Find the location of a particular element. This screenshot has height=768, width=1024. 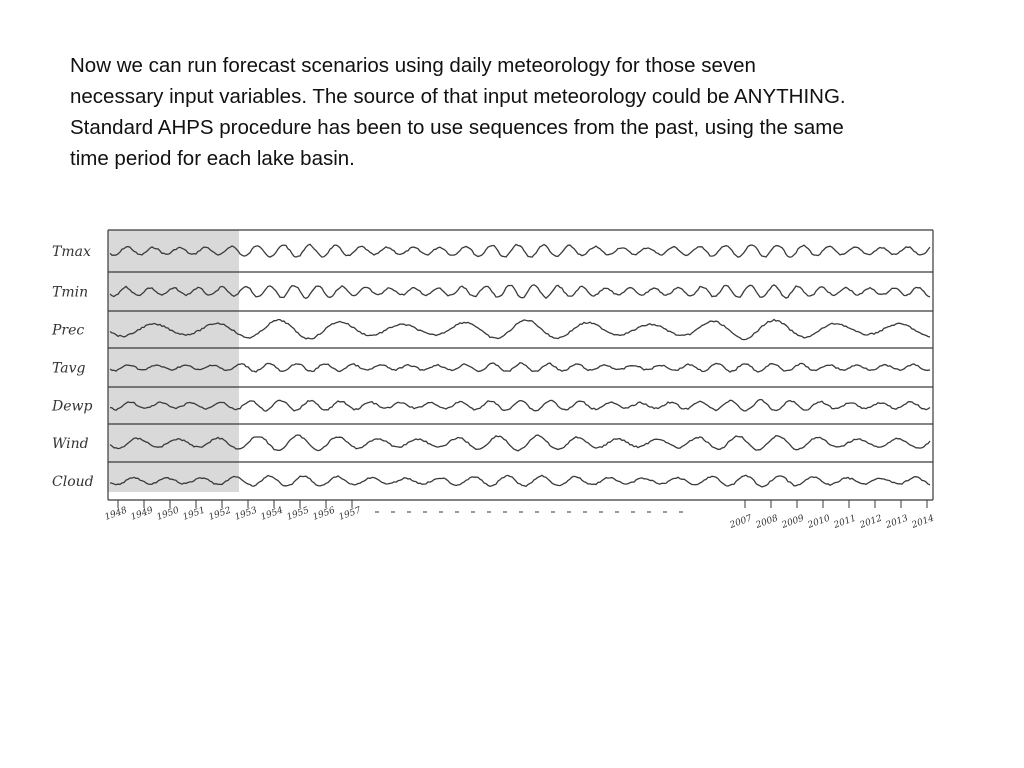

year-label: 1954 is located at coordinates (272, 513).